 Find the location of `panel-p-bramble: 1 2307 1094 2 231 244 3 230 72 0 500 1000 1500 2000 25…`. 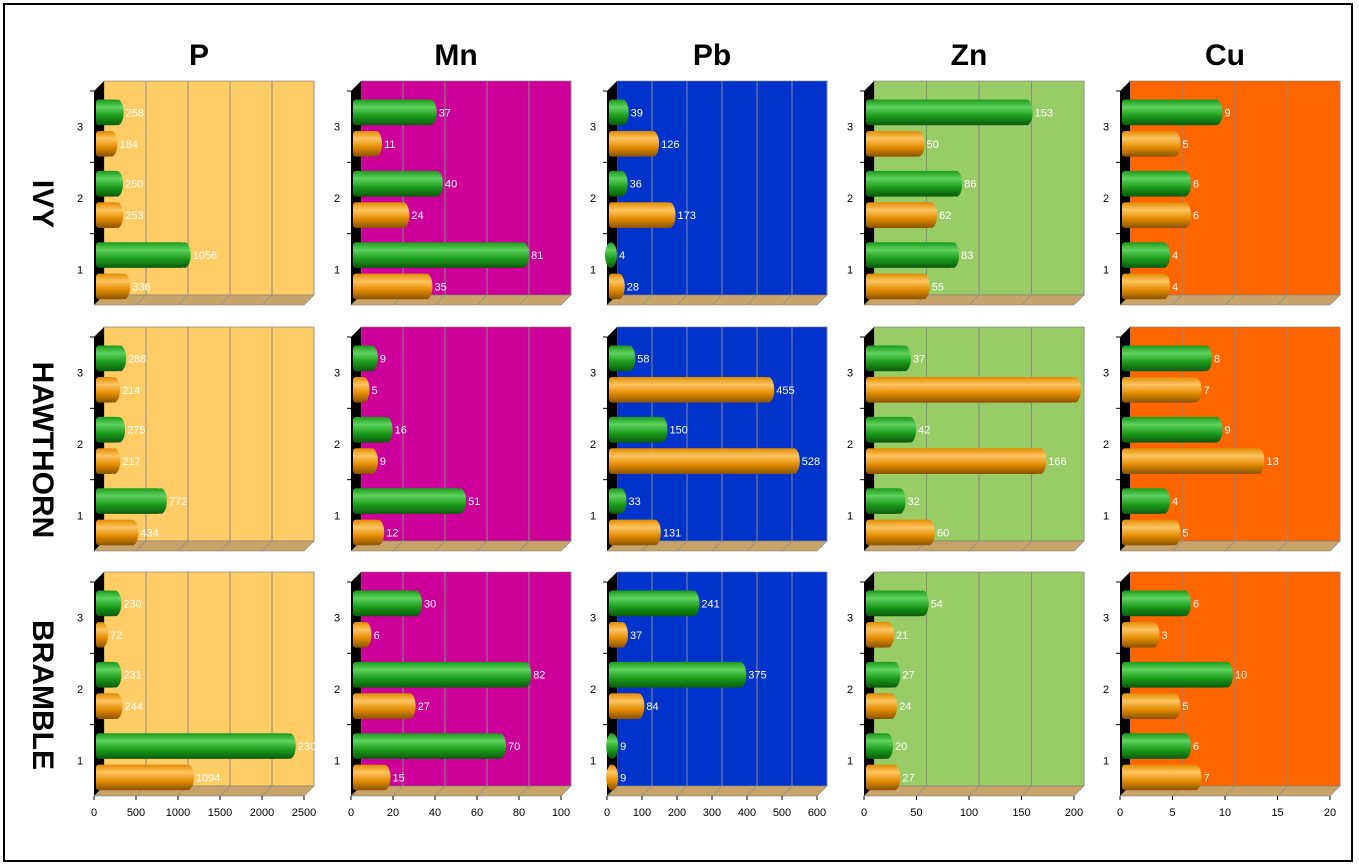

panel-p-bramble: 1 2307 1094 2 231 244 3 230 72 0 500 1000 1500 2000 25… is located at coordinates (199, 695).